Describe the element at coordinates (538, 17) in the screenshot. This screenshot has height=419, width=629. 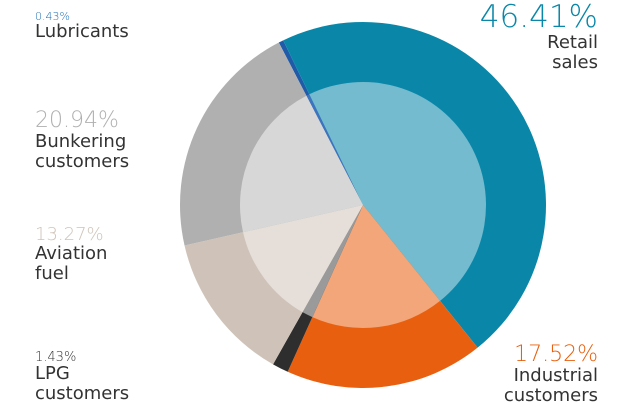
I see `value-label: 46.41%` at that location.